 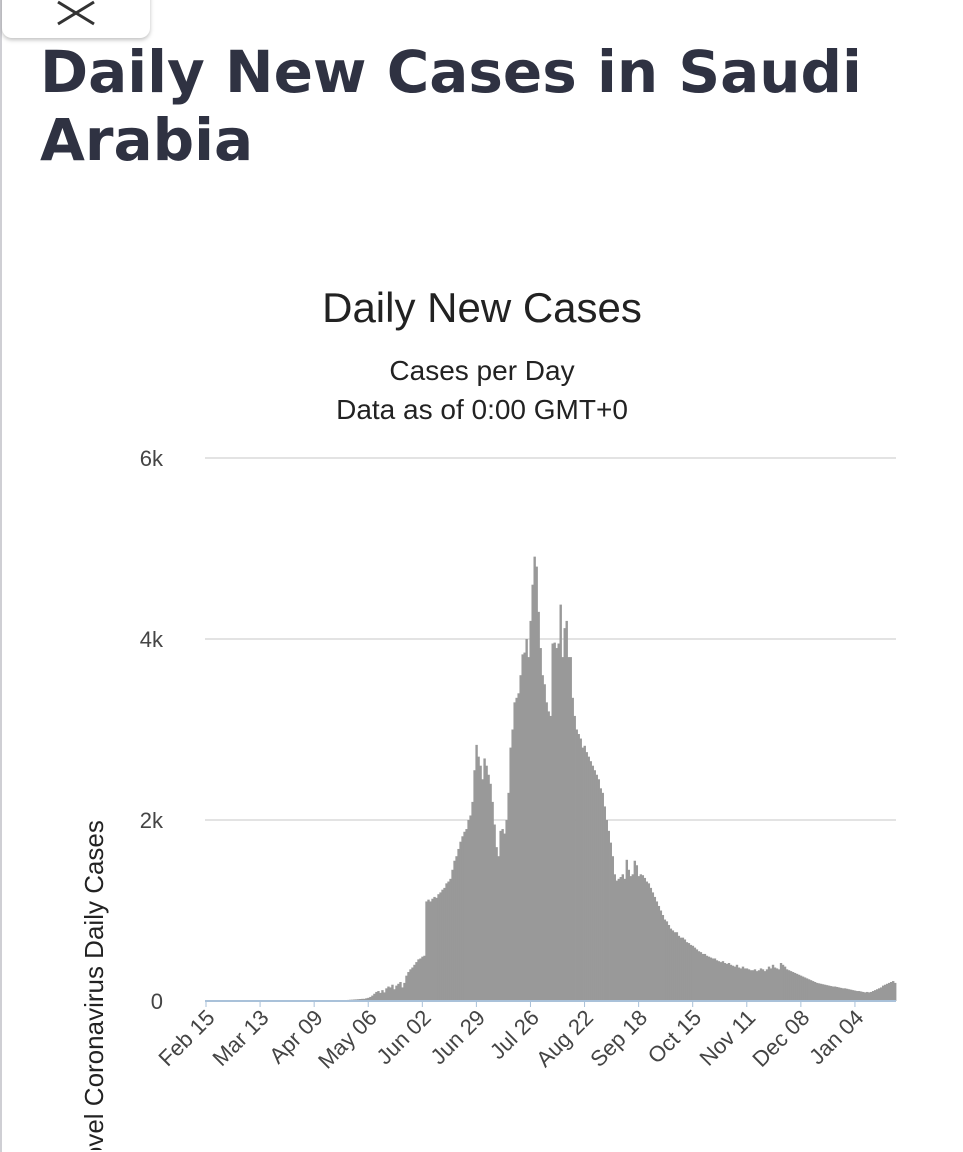 What do you see at coordinates (836, 1037) in the screenshot?
I see `x-tick-label: Jan 04` at bounding box center [836, 1037].